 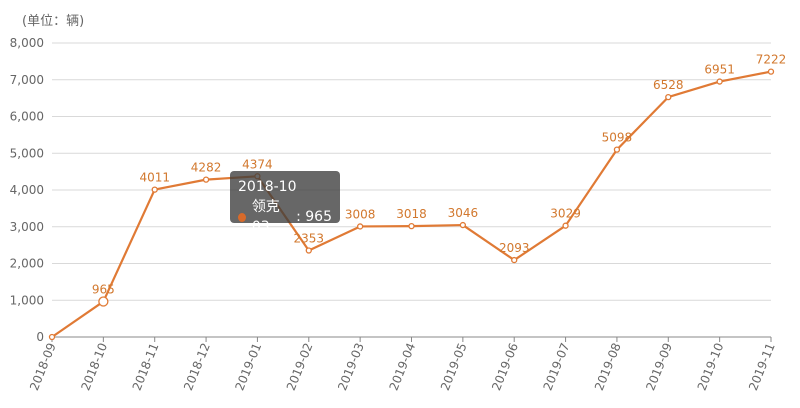 What do you see at coordinates (762, 367) in the screenshot?
I see `x-tick-label: 2019-11` at bounding box center [762, 367].